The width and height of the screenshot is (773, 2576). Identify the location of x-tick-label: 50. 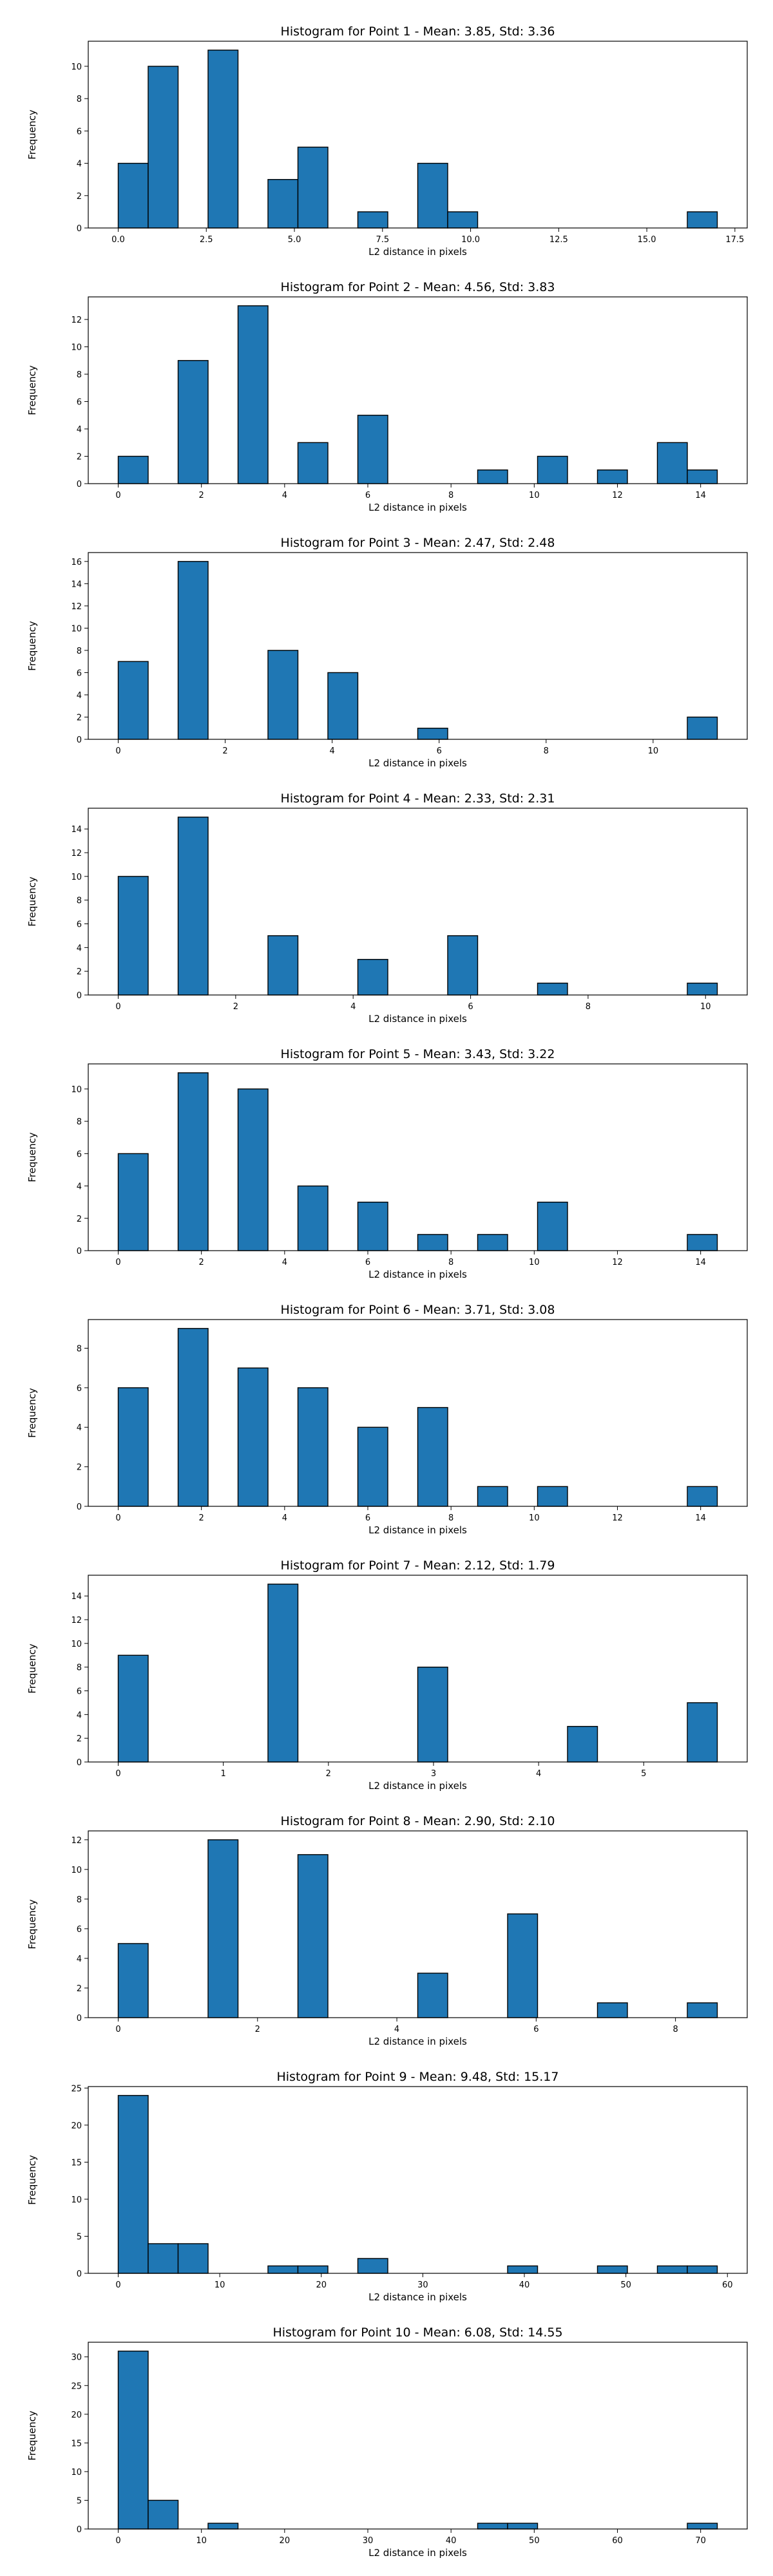
(534, 2541).